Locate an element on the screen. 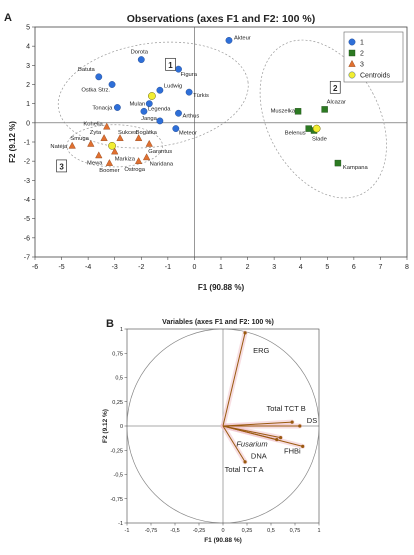 This screenshot has width=414, height=555. x-tick-label: 5 is located at coordinates (327, 267).